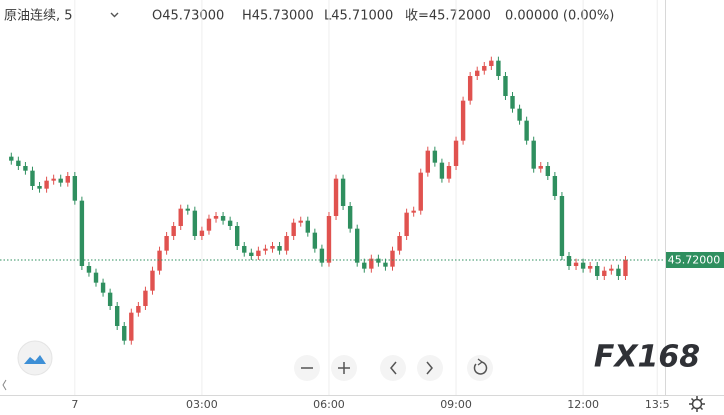 The height and width of the screenshot is (415, 724). Describe the element at coordinates (559, 16) in the screenshot. I see `legend-value: 0.00000 (0.00%)` at that location.